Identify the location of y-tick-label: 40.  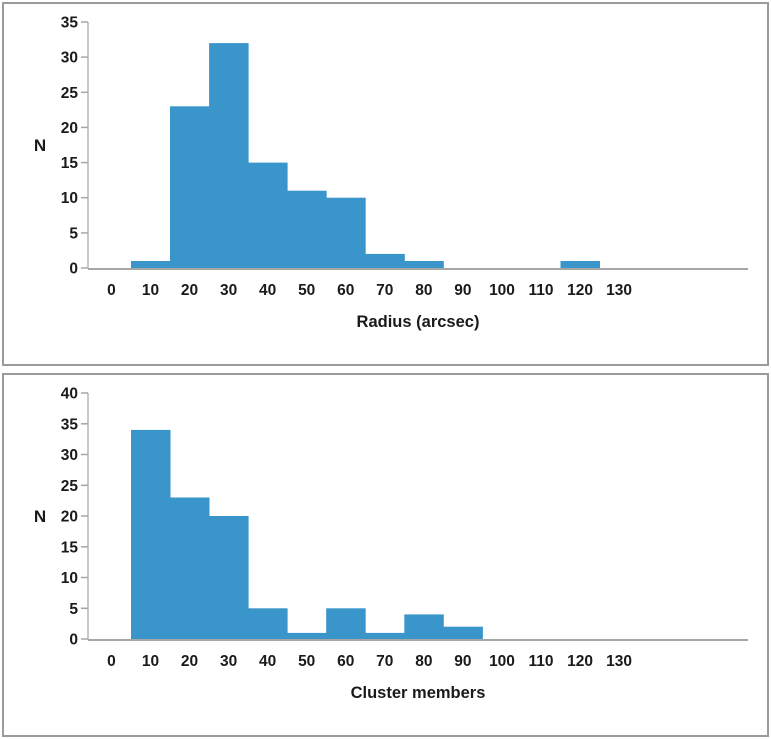
(69, 394).